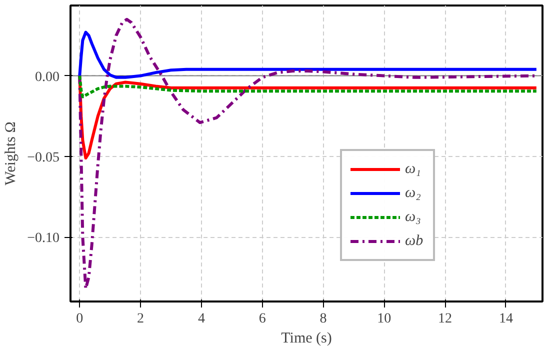  I want to click on x-tick-label: 4, so click(201, 319).